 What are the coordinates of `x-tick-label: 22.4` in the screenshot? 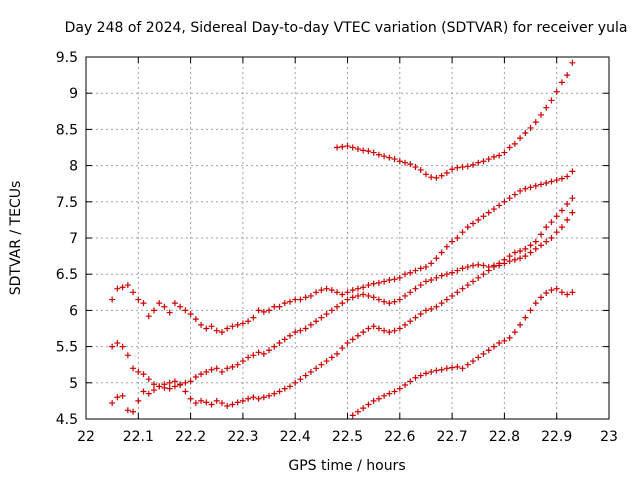 It's located at (295, 437).